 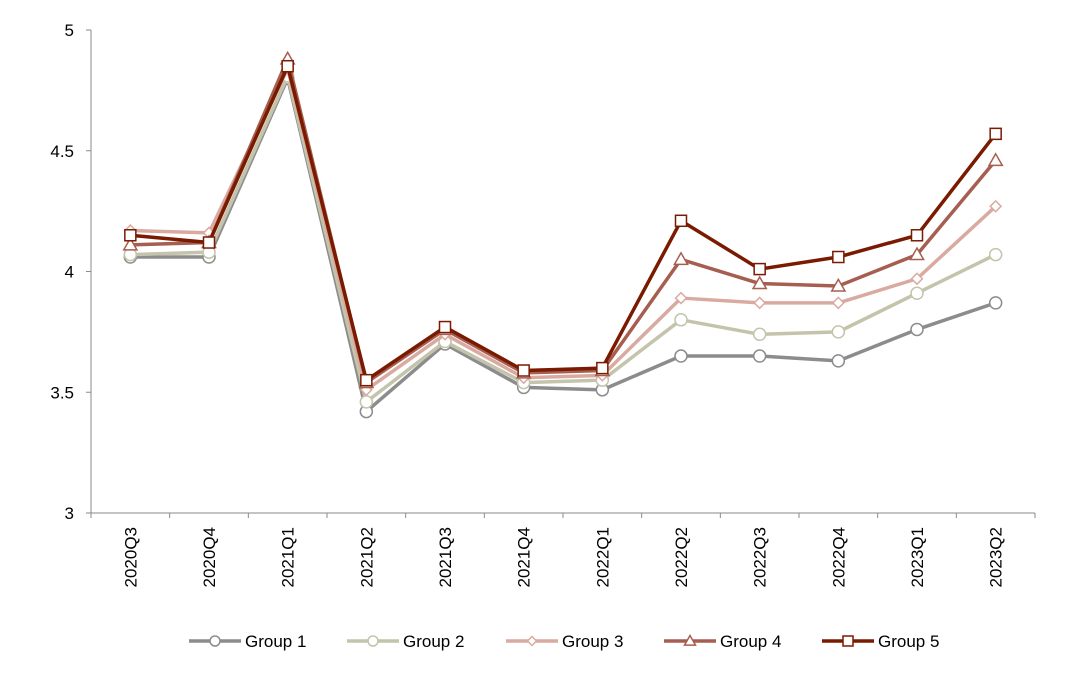 What do you see at coordinates (62, 151) in the screenshot?
I see `y-tick-label: 4.5` at bounding box center [62, 151].